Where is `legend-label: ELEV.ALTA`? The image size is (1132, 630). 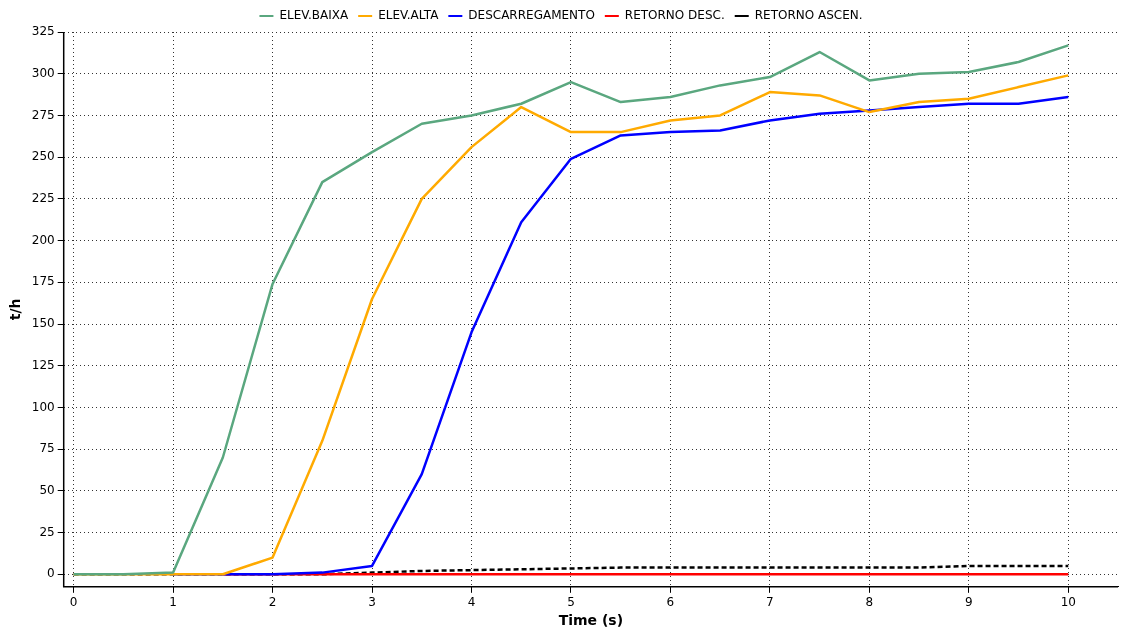
legend-label: ELEV.ALTA is located at coordinates (409, 15).